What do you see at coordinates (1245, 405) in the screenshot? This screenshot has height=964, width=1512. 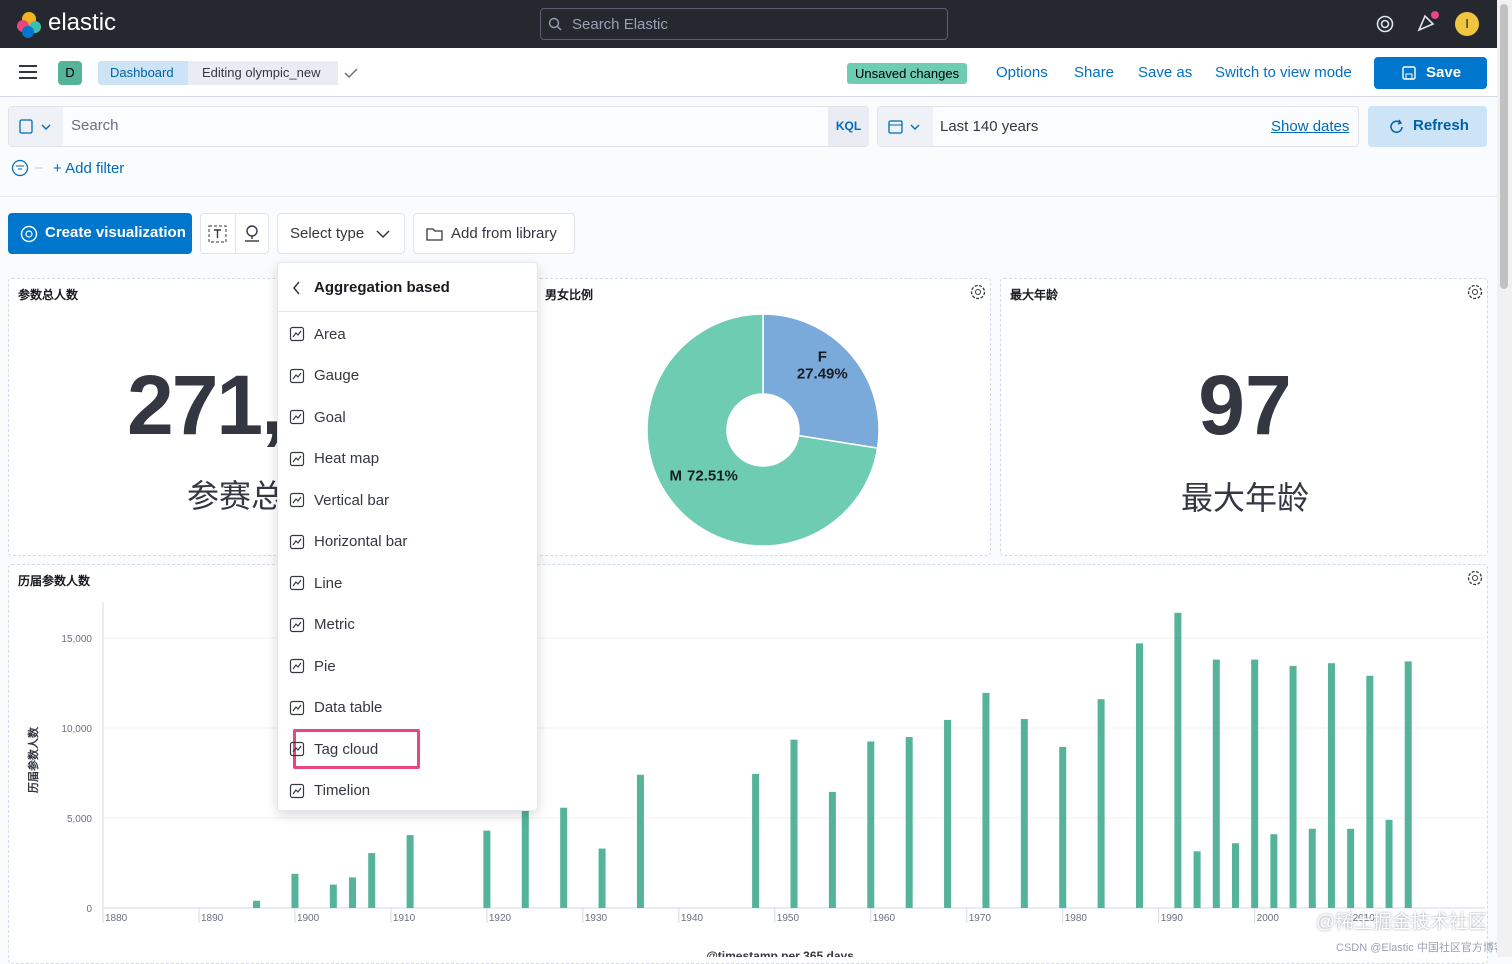 I see `metric-value: 97` at bounding box center [1245, 405].